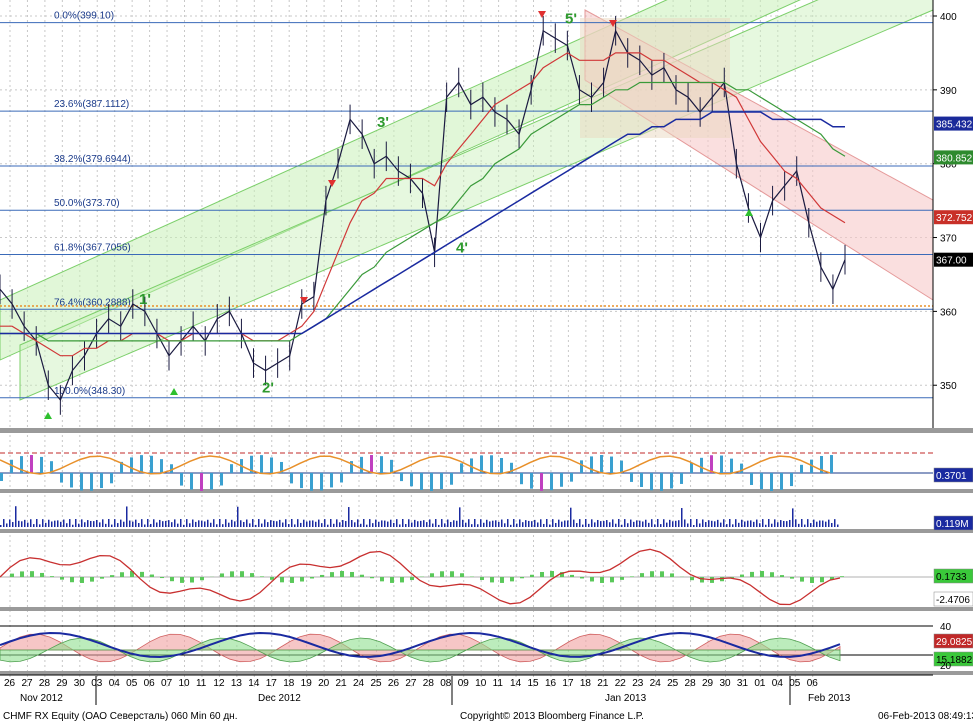 This screenshot has height=723, width=973. I want to click on x-tick-label: 15, so click(534, 683).